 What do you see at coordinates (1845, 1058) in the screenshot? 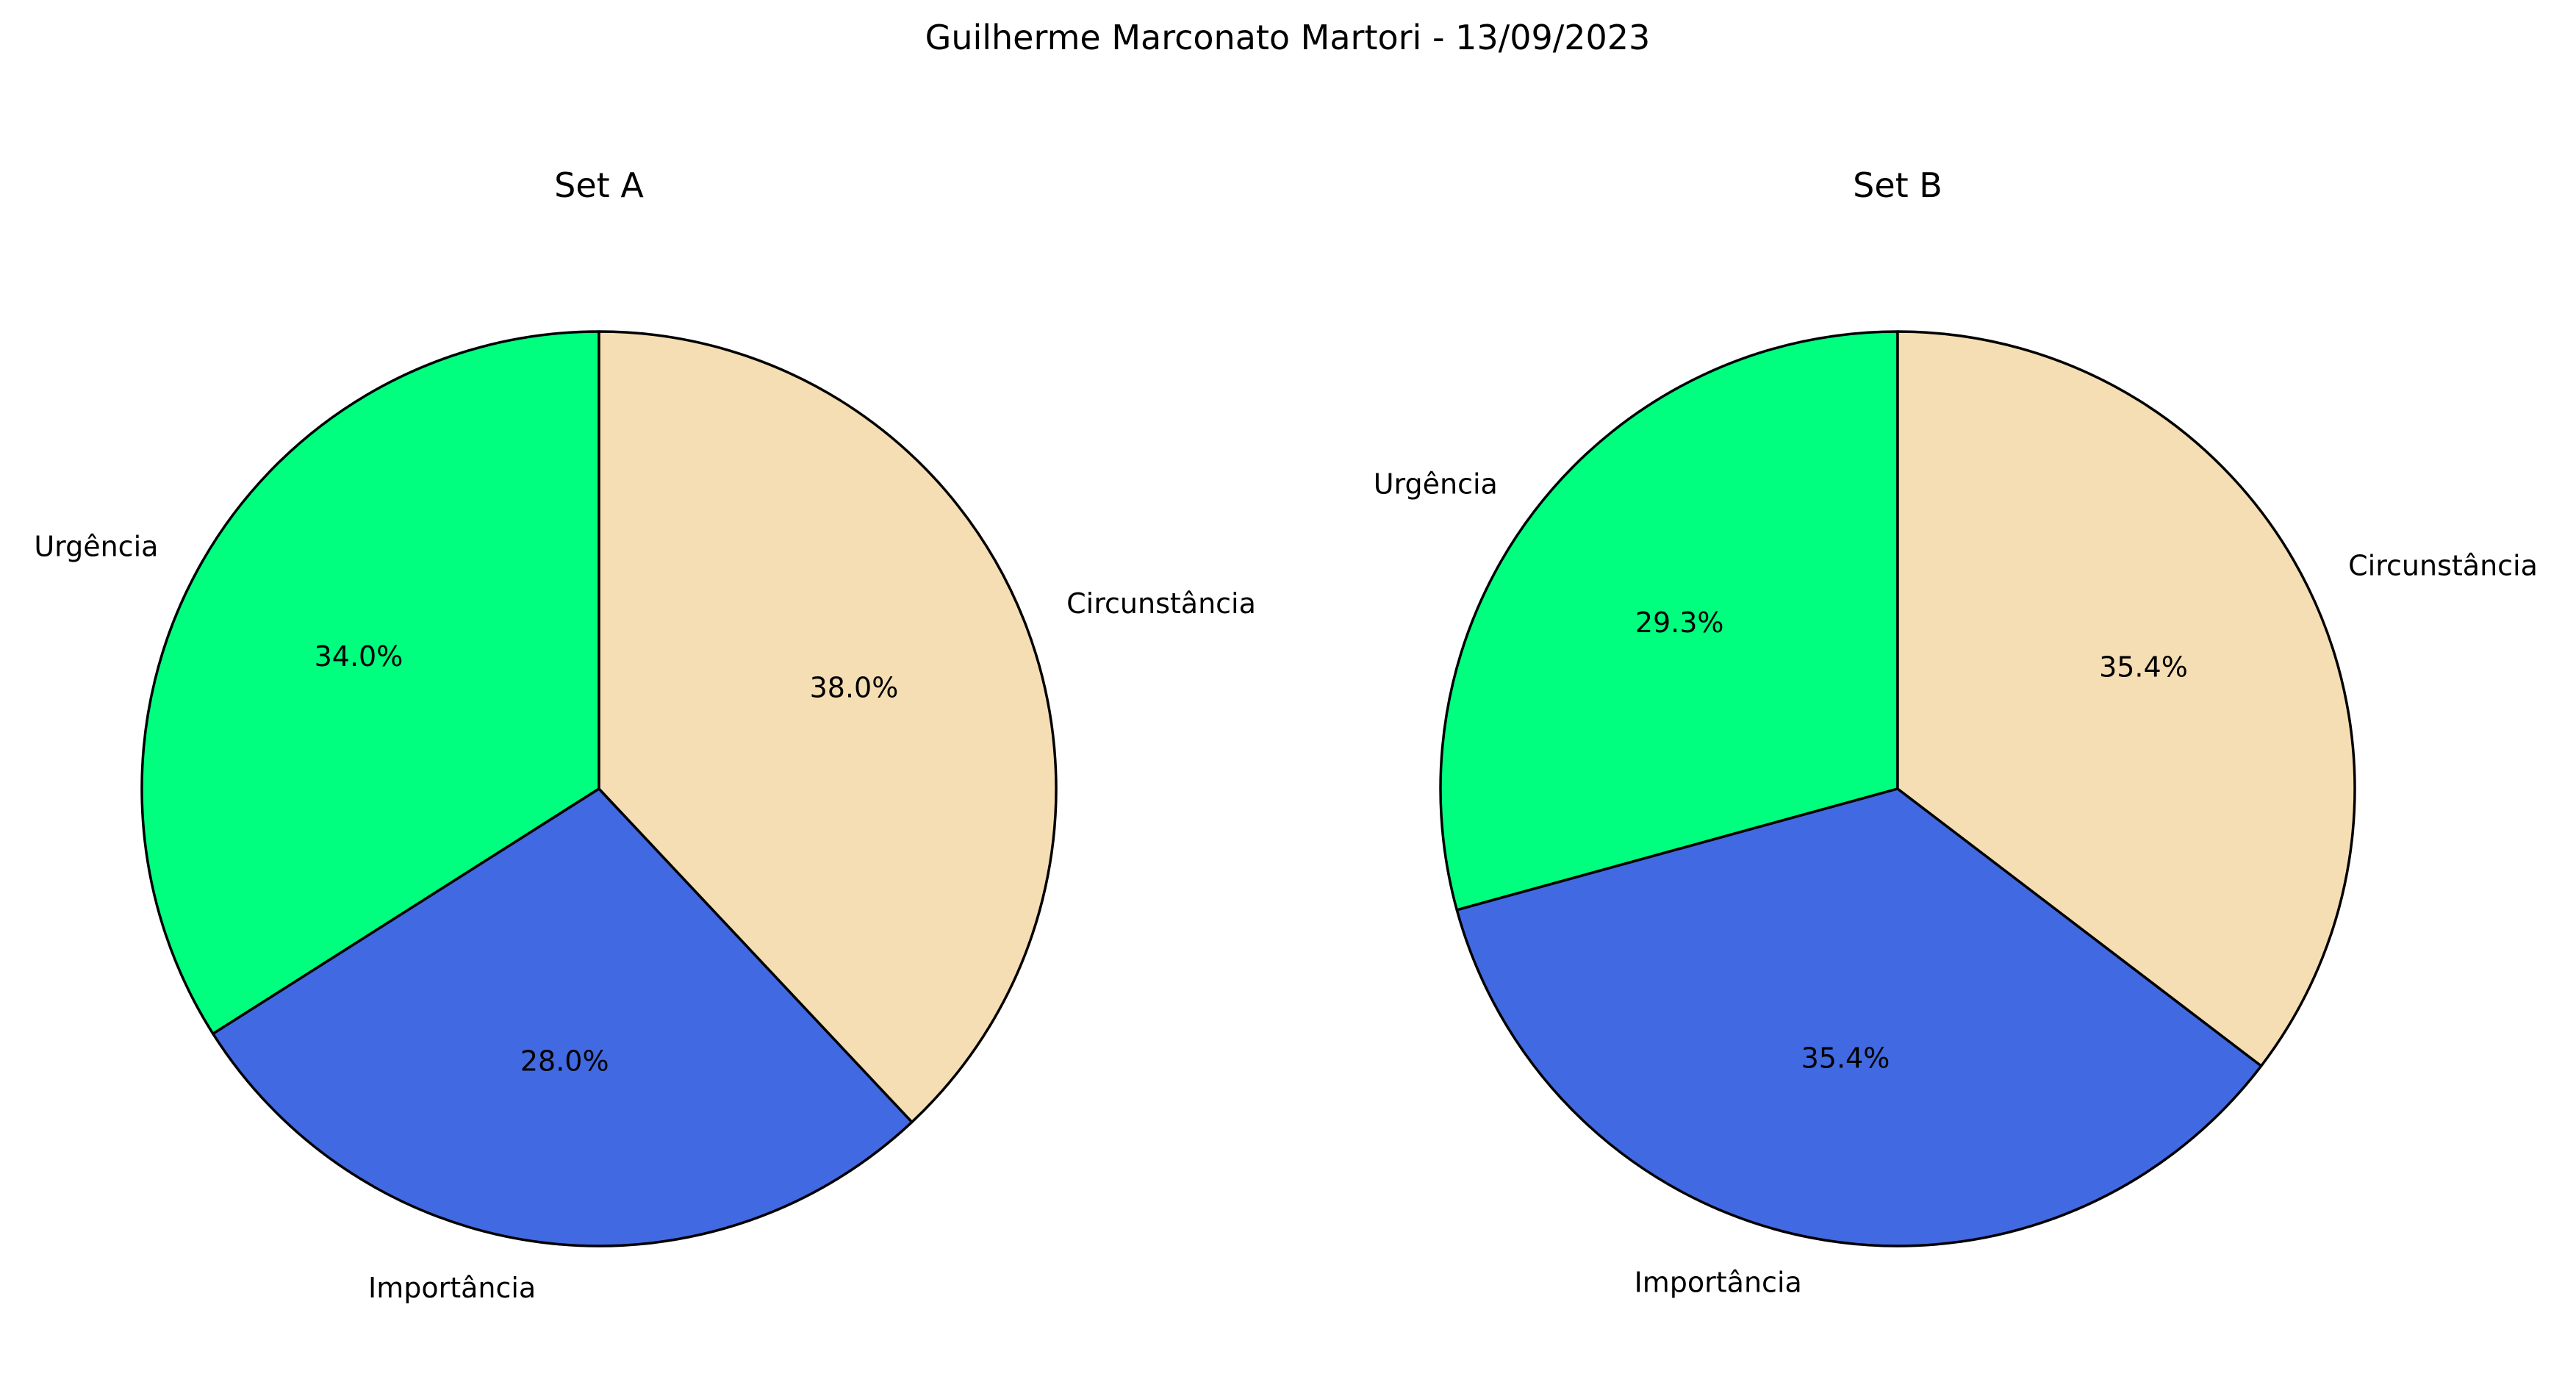
I see `pie-percent-set-b-importancia: 35.4%` at bounding box center [1845, 1058].